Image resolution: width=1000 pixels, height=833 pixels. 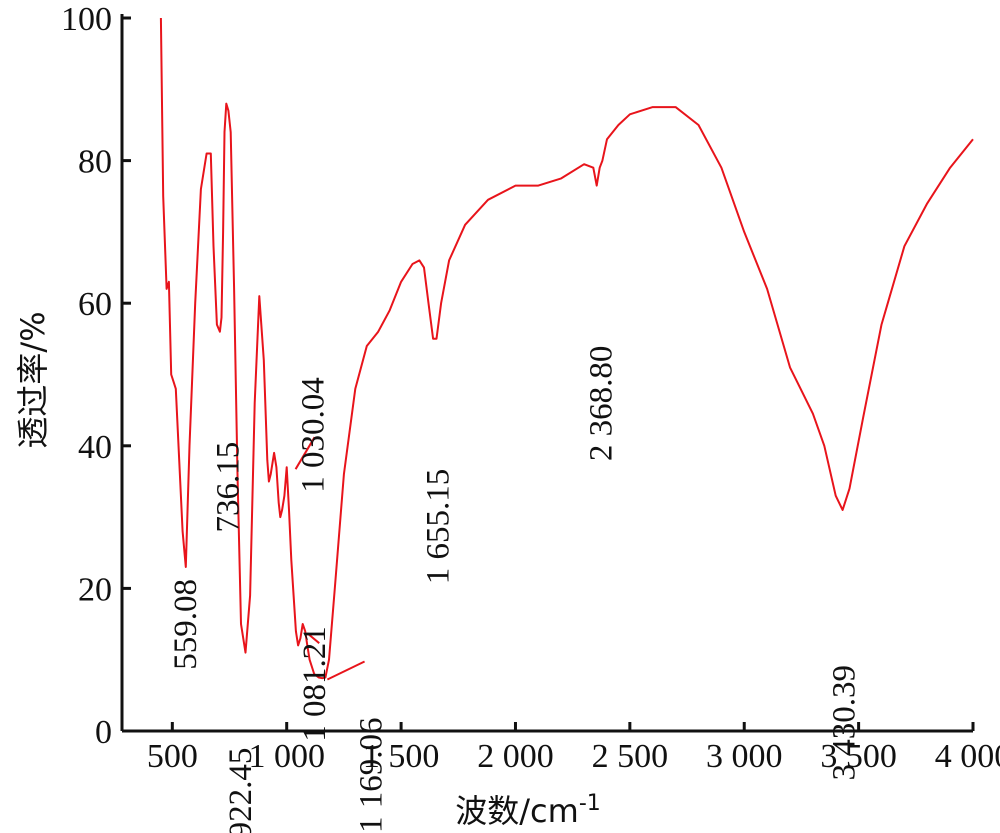 What do you see at coordinates (33, 379) in the screenshot?
I see `y-axis-title: 透过率/%` at bounding box center [33, 379].